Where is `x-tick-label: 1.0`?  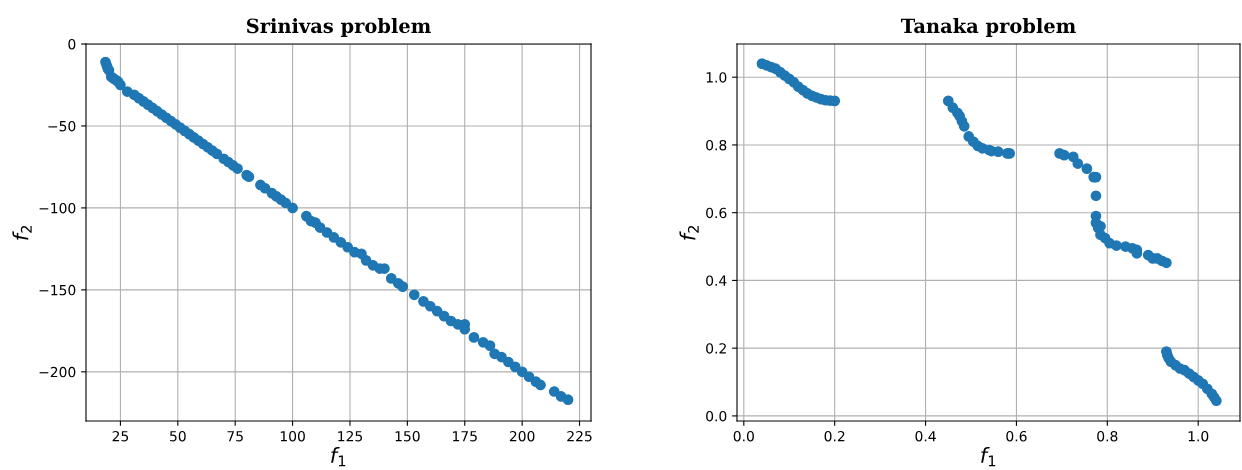
x-tick-label: 1.0 is located at coordinates (1198, 436).